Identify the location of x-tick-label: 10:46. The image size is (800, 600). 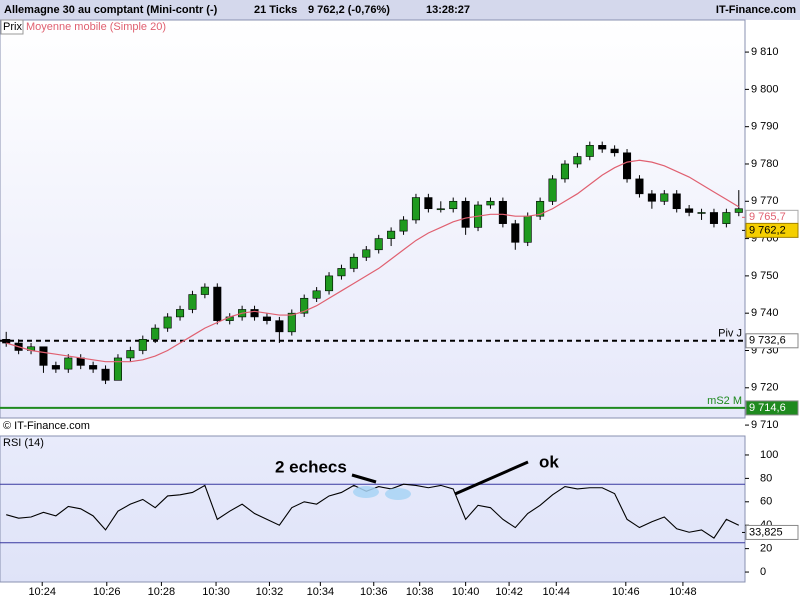
(626, 592).